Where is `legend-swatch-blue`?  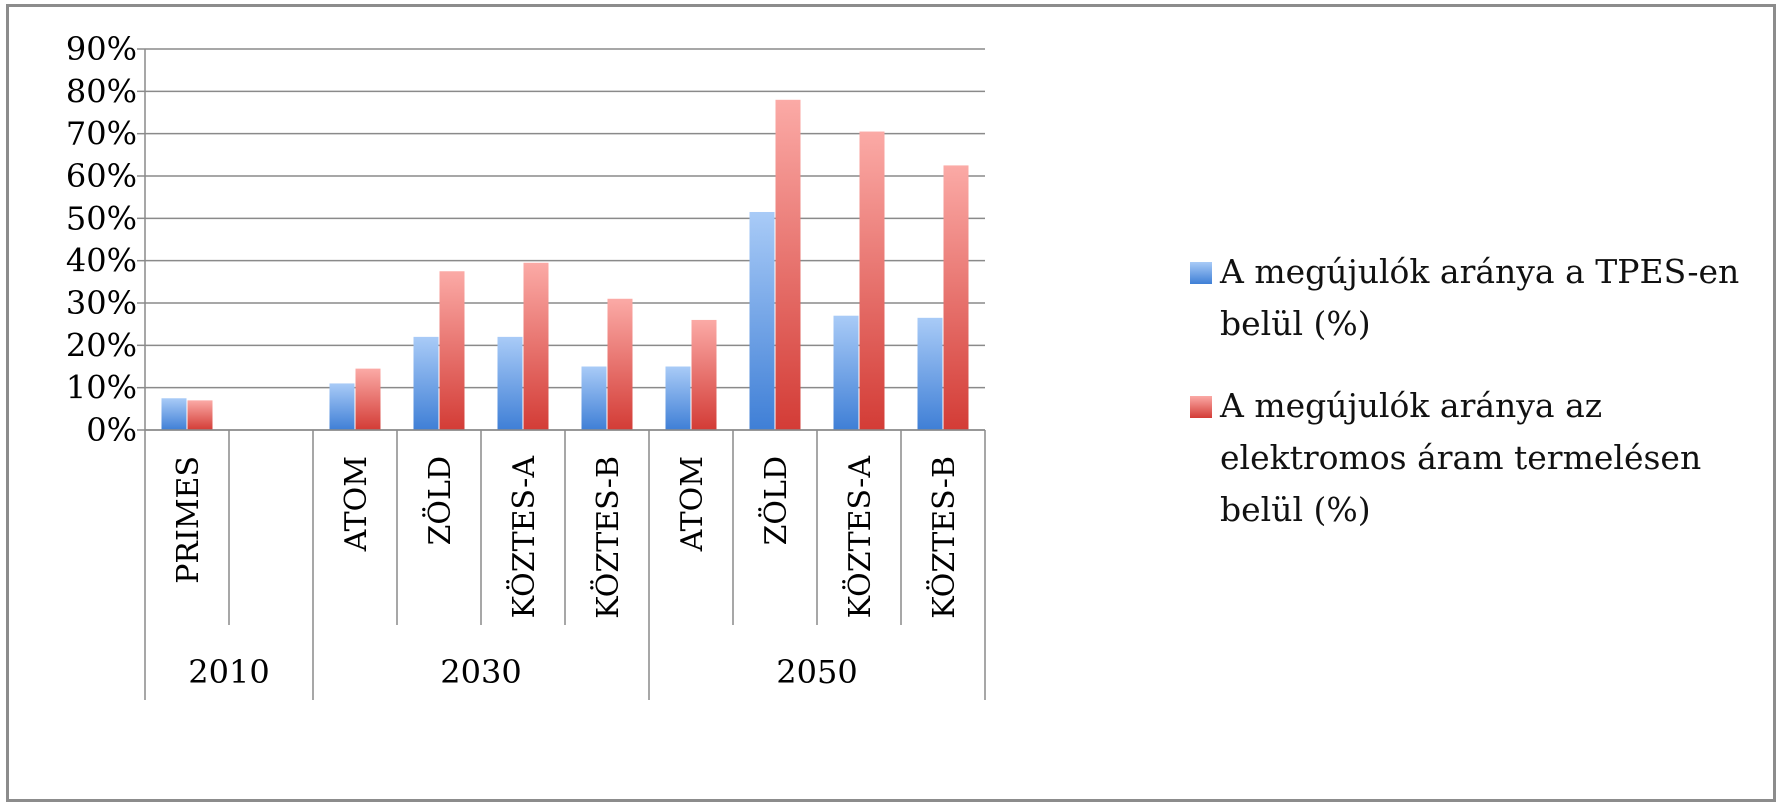
legend-swatch-blue is located at coordinates (1201, 273).